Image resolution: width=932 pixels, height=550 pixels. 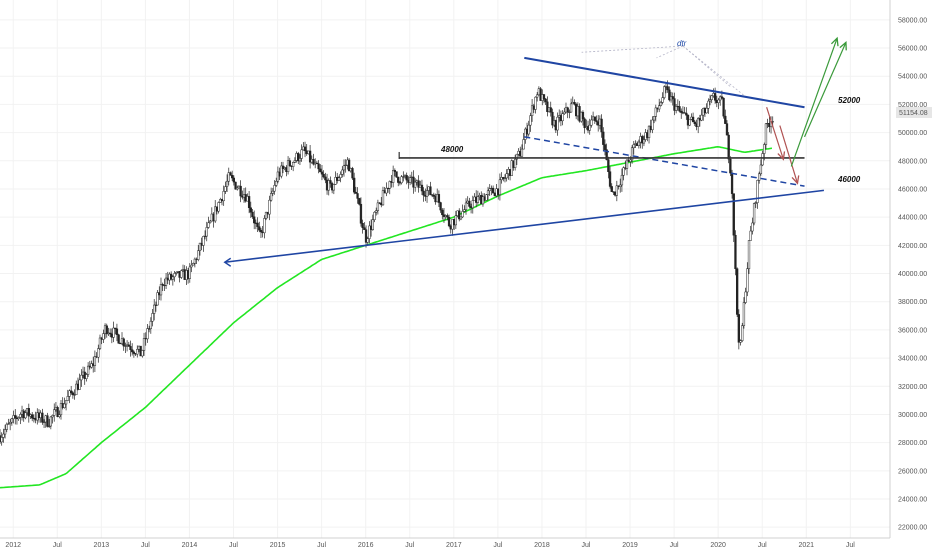 I want to click on y-tick-label: 34000.00, so click(x=912, y=359).